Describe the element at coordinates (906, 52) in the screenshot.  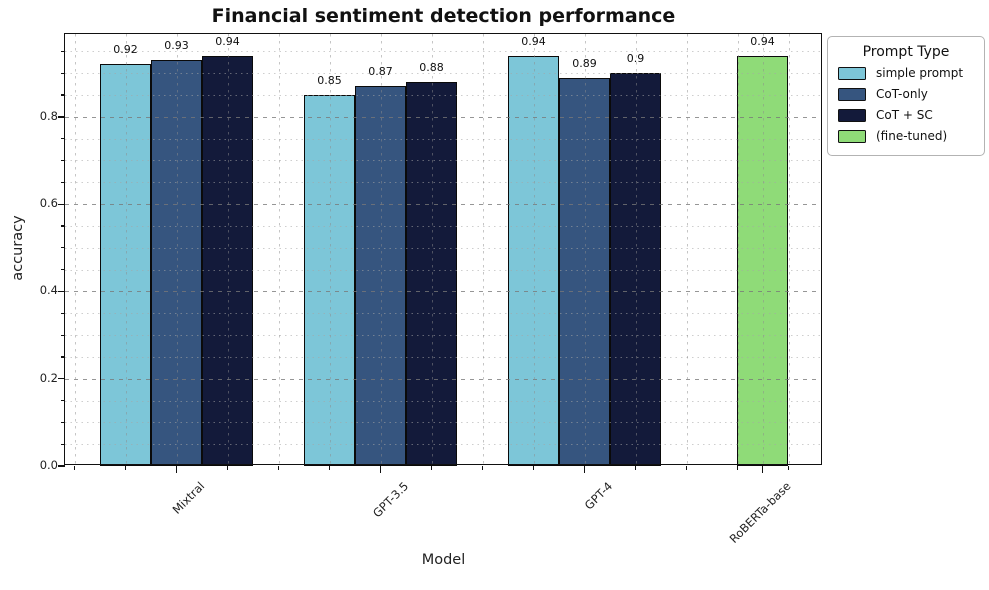
I see `legend-title: Prompt Type` at that location.